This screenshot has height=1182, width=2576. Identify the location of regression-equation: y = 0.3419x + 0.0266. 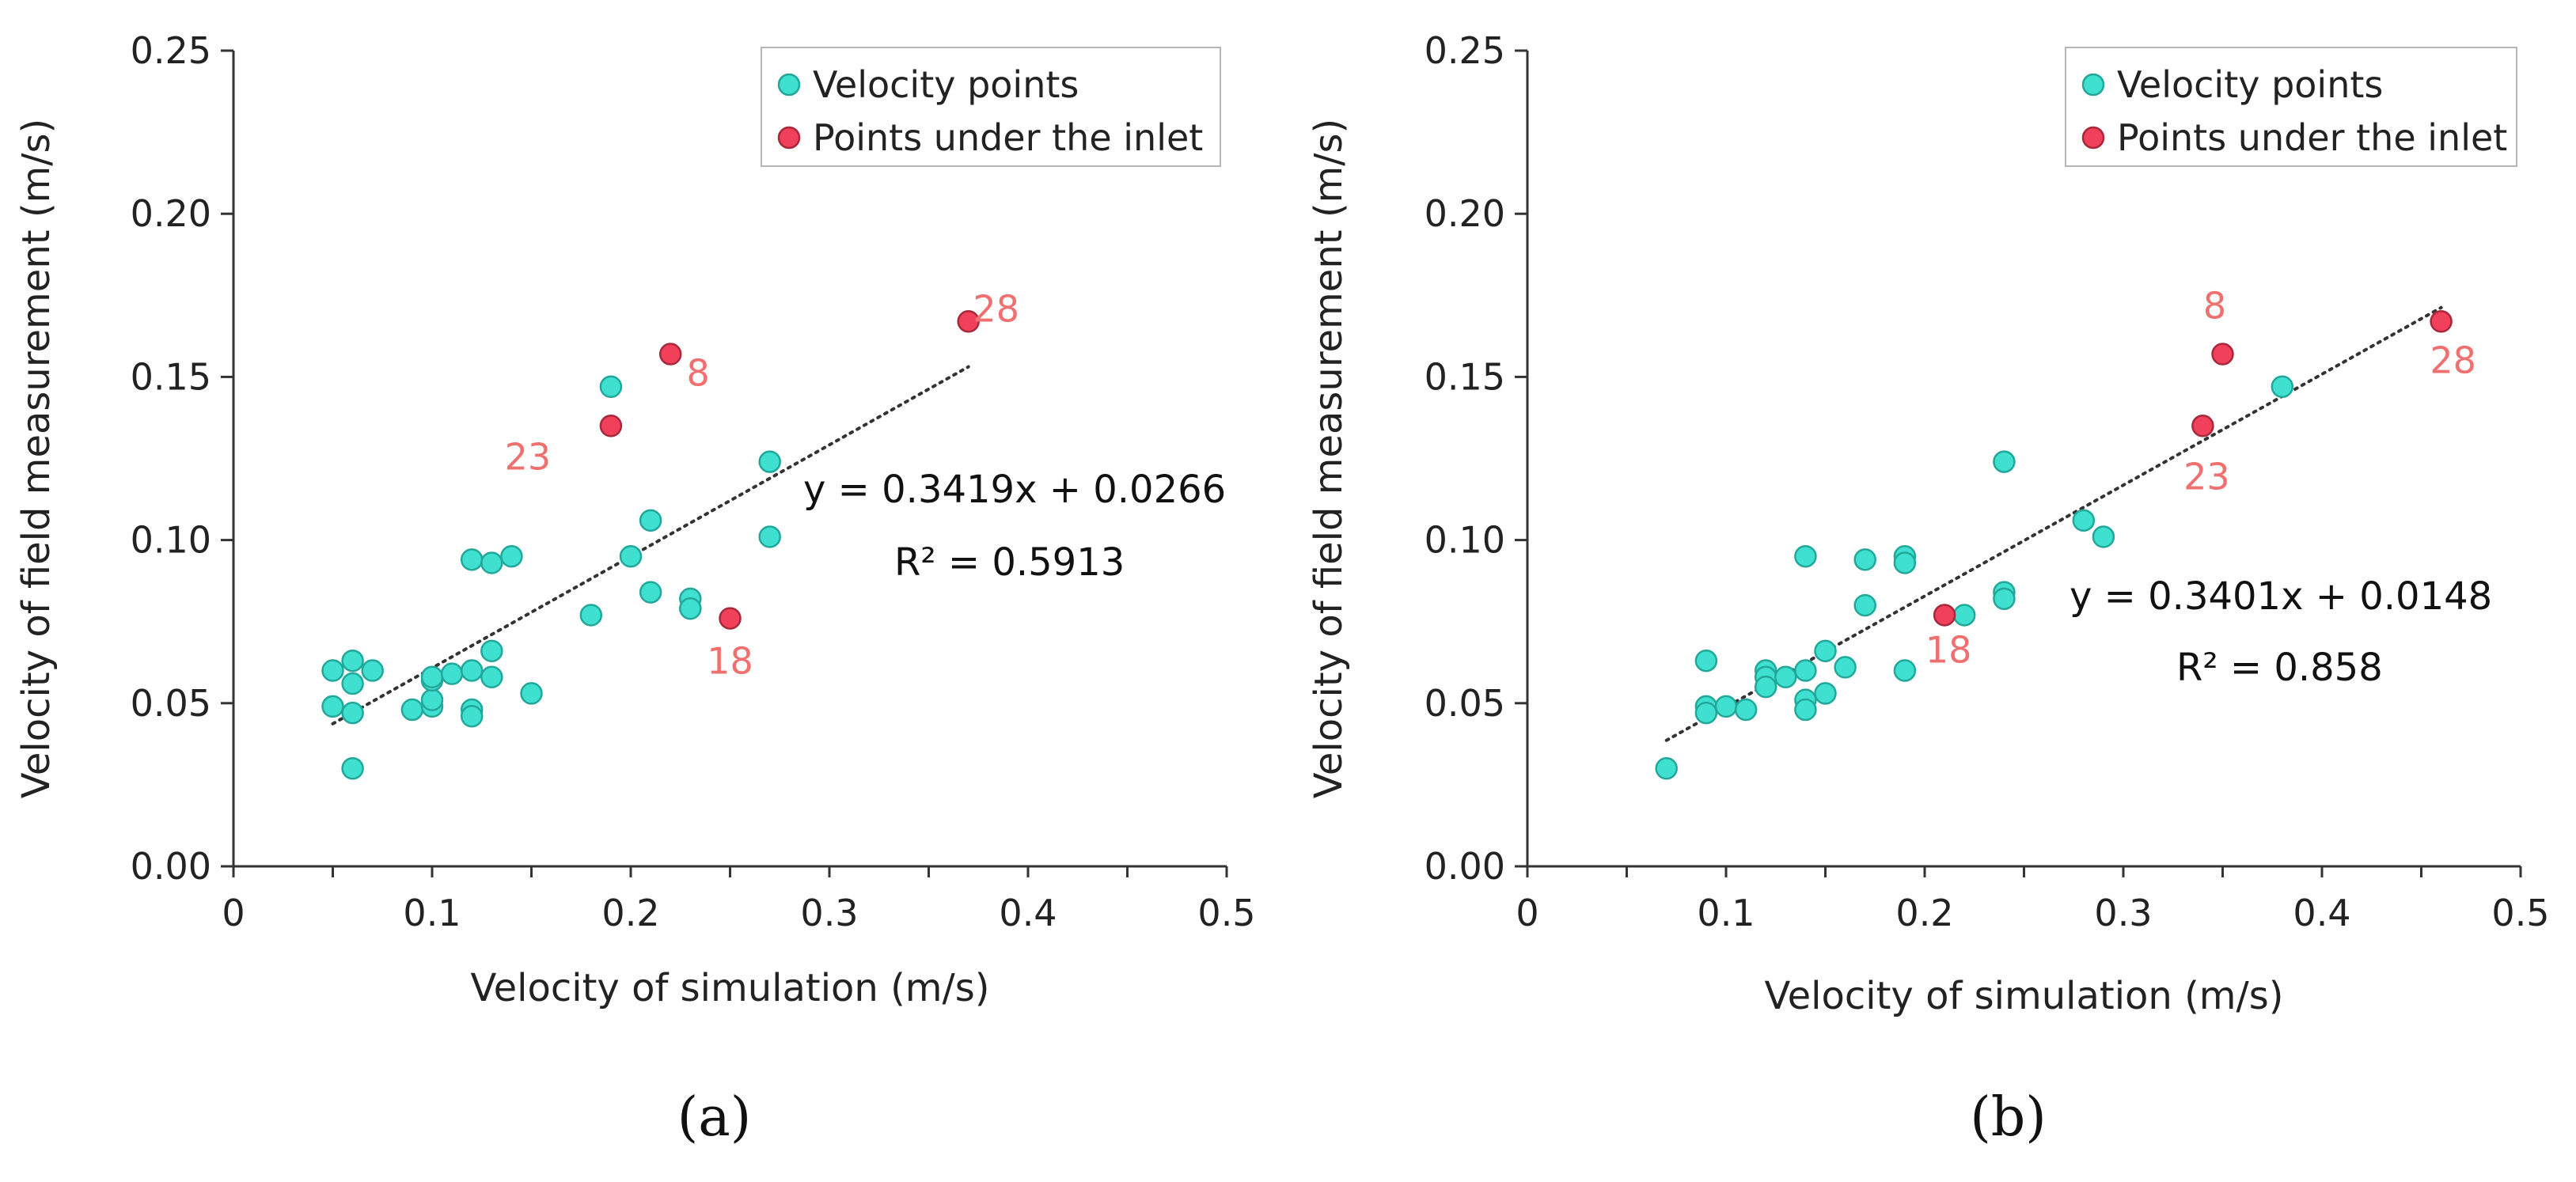
(1014, 490).